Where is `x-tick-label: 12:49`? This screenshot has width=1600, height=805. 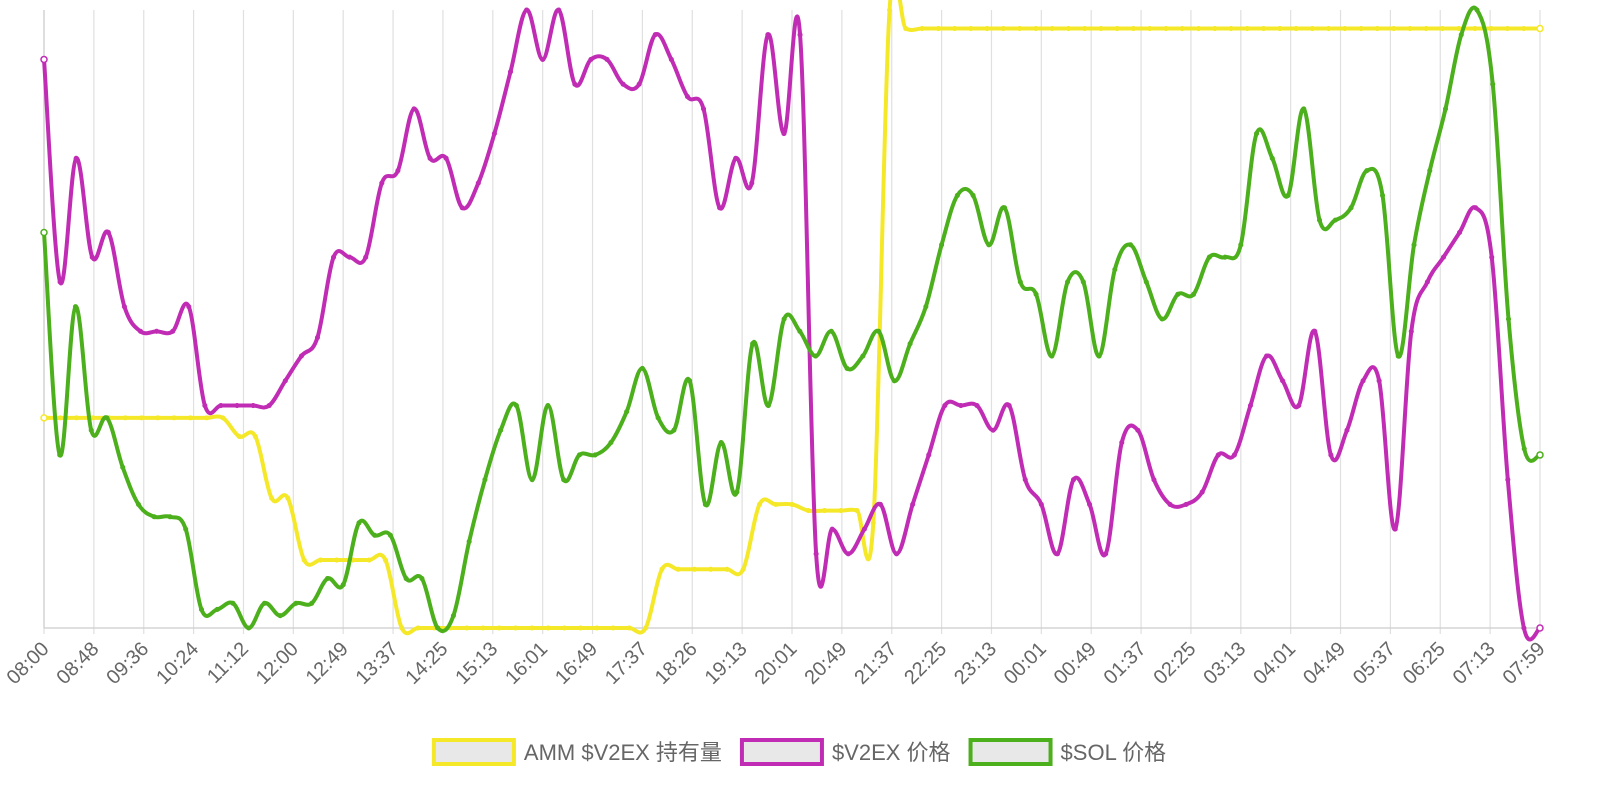
x-tick-label: 12:49 is located at coordinates (327, 663).